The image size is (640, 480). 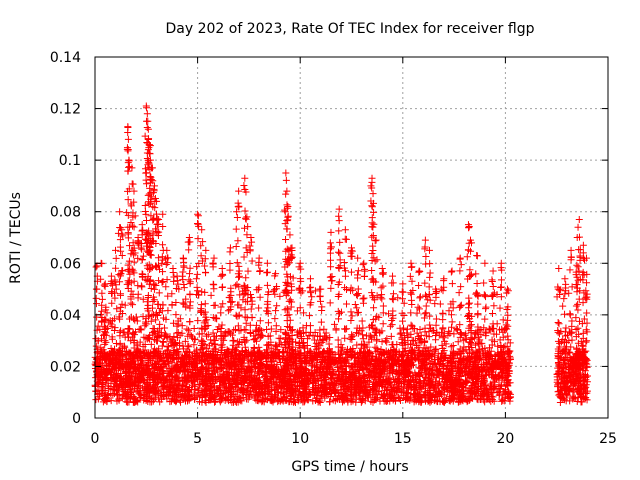 I want to click on x-axis-label: GPS time / hours, so click(x=349, y=467).